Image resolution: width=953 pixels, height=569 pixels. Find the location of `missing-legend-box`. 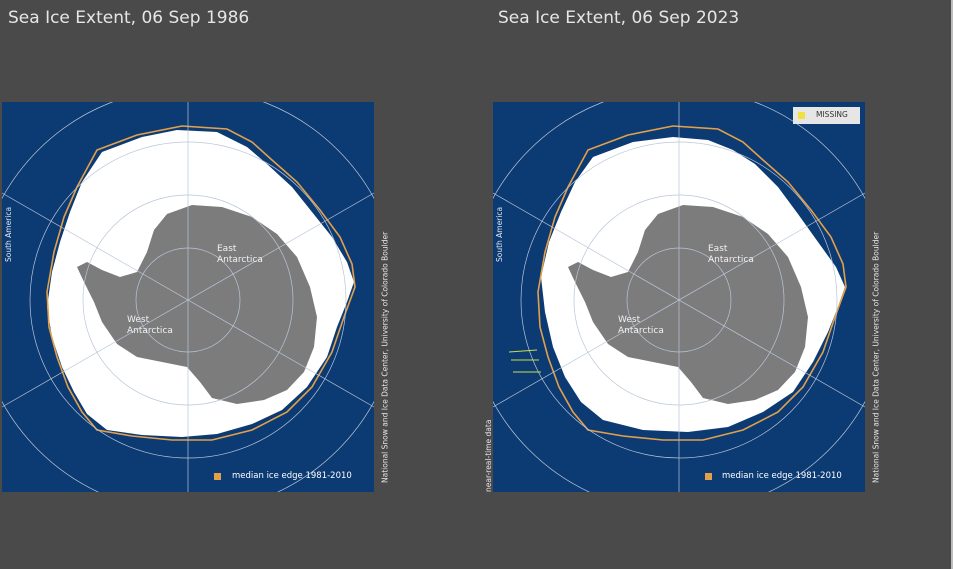

missing-legend-box is located at coordinates (826, 115).